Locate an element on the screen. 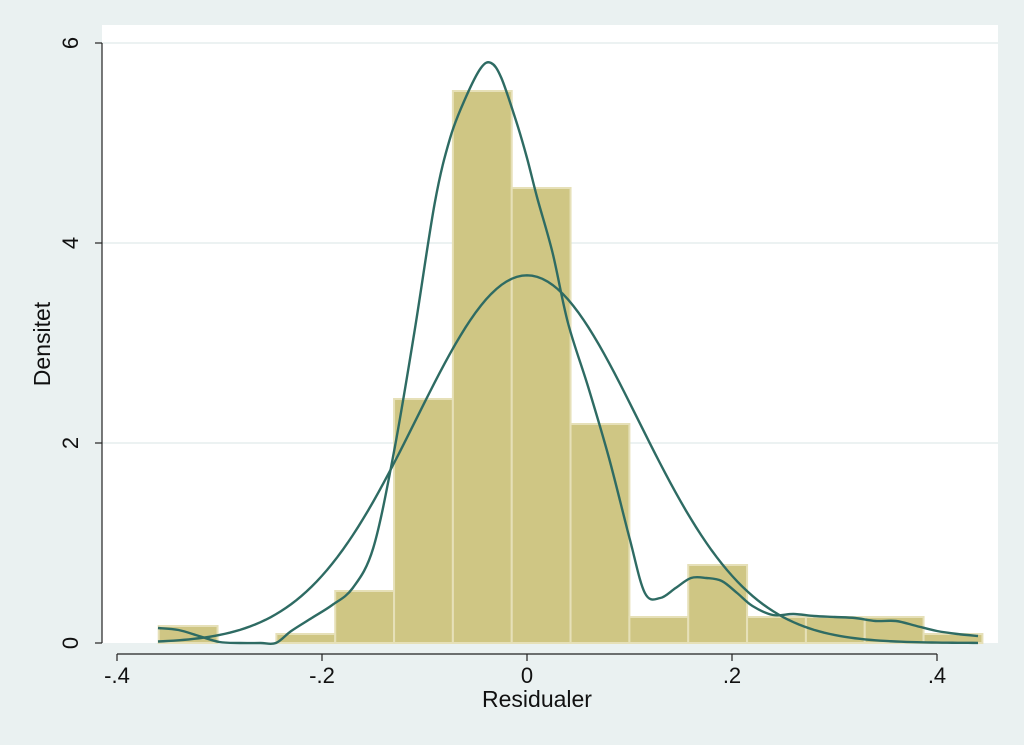  y-tick-label: 4 is located at coordinates (70, 243).